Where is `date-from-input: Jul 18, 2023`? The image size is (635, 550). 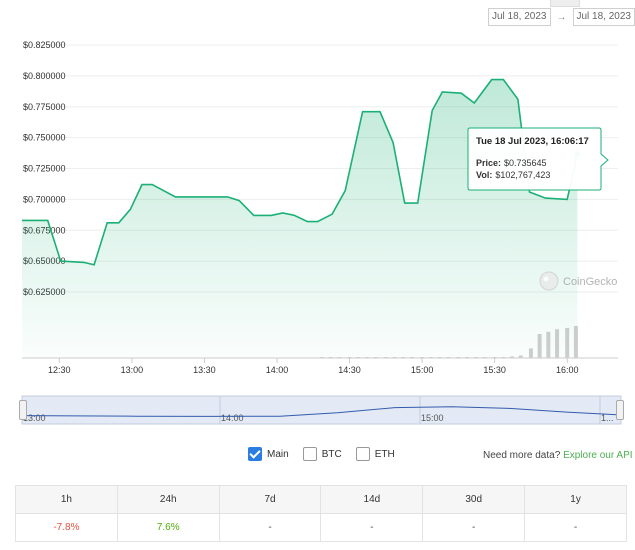 date-from-input: Jul 18, 2023 is located at coordinates (519, 17).